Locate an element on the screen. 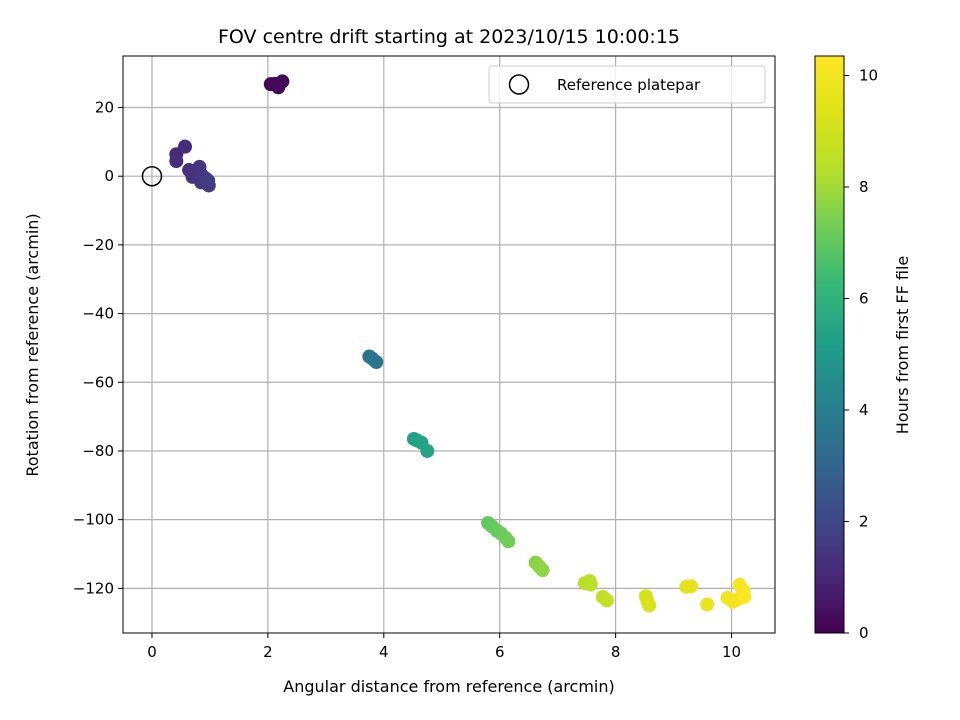  y-axis-label: Rotation from reference (arcmin) is located at coordinates (32, 344).